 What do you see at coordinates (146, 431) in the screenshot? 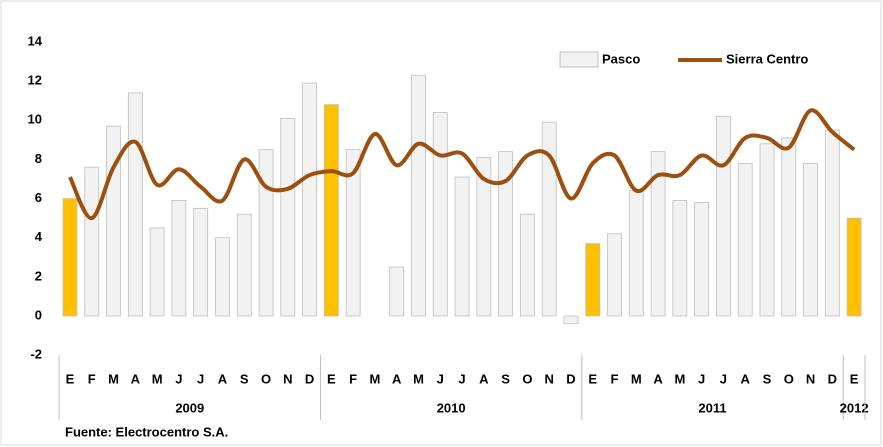
I see `source-note: Fuente: Electrocentro S.A.` at bounding box center [146, 431].